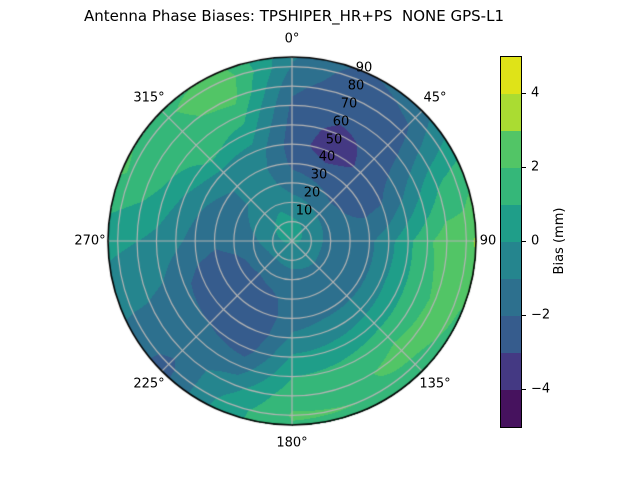  I want to click on colorbar-tick-label: −2, so click(541, 315).